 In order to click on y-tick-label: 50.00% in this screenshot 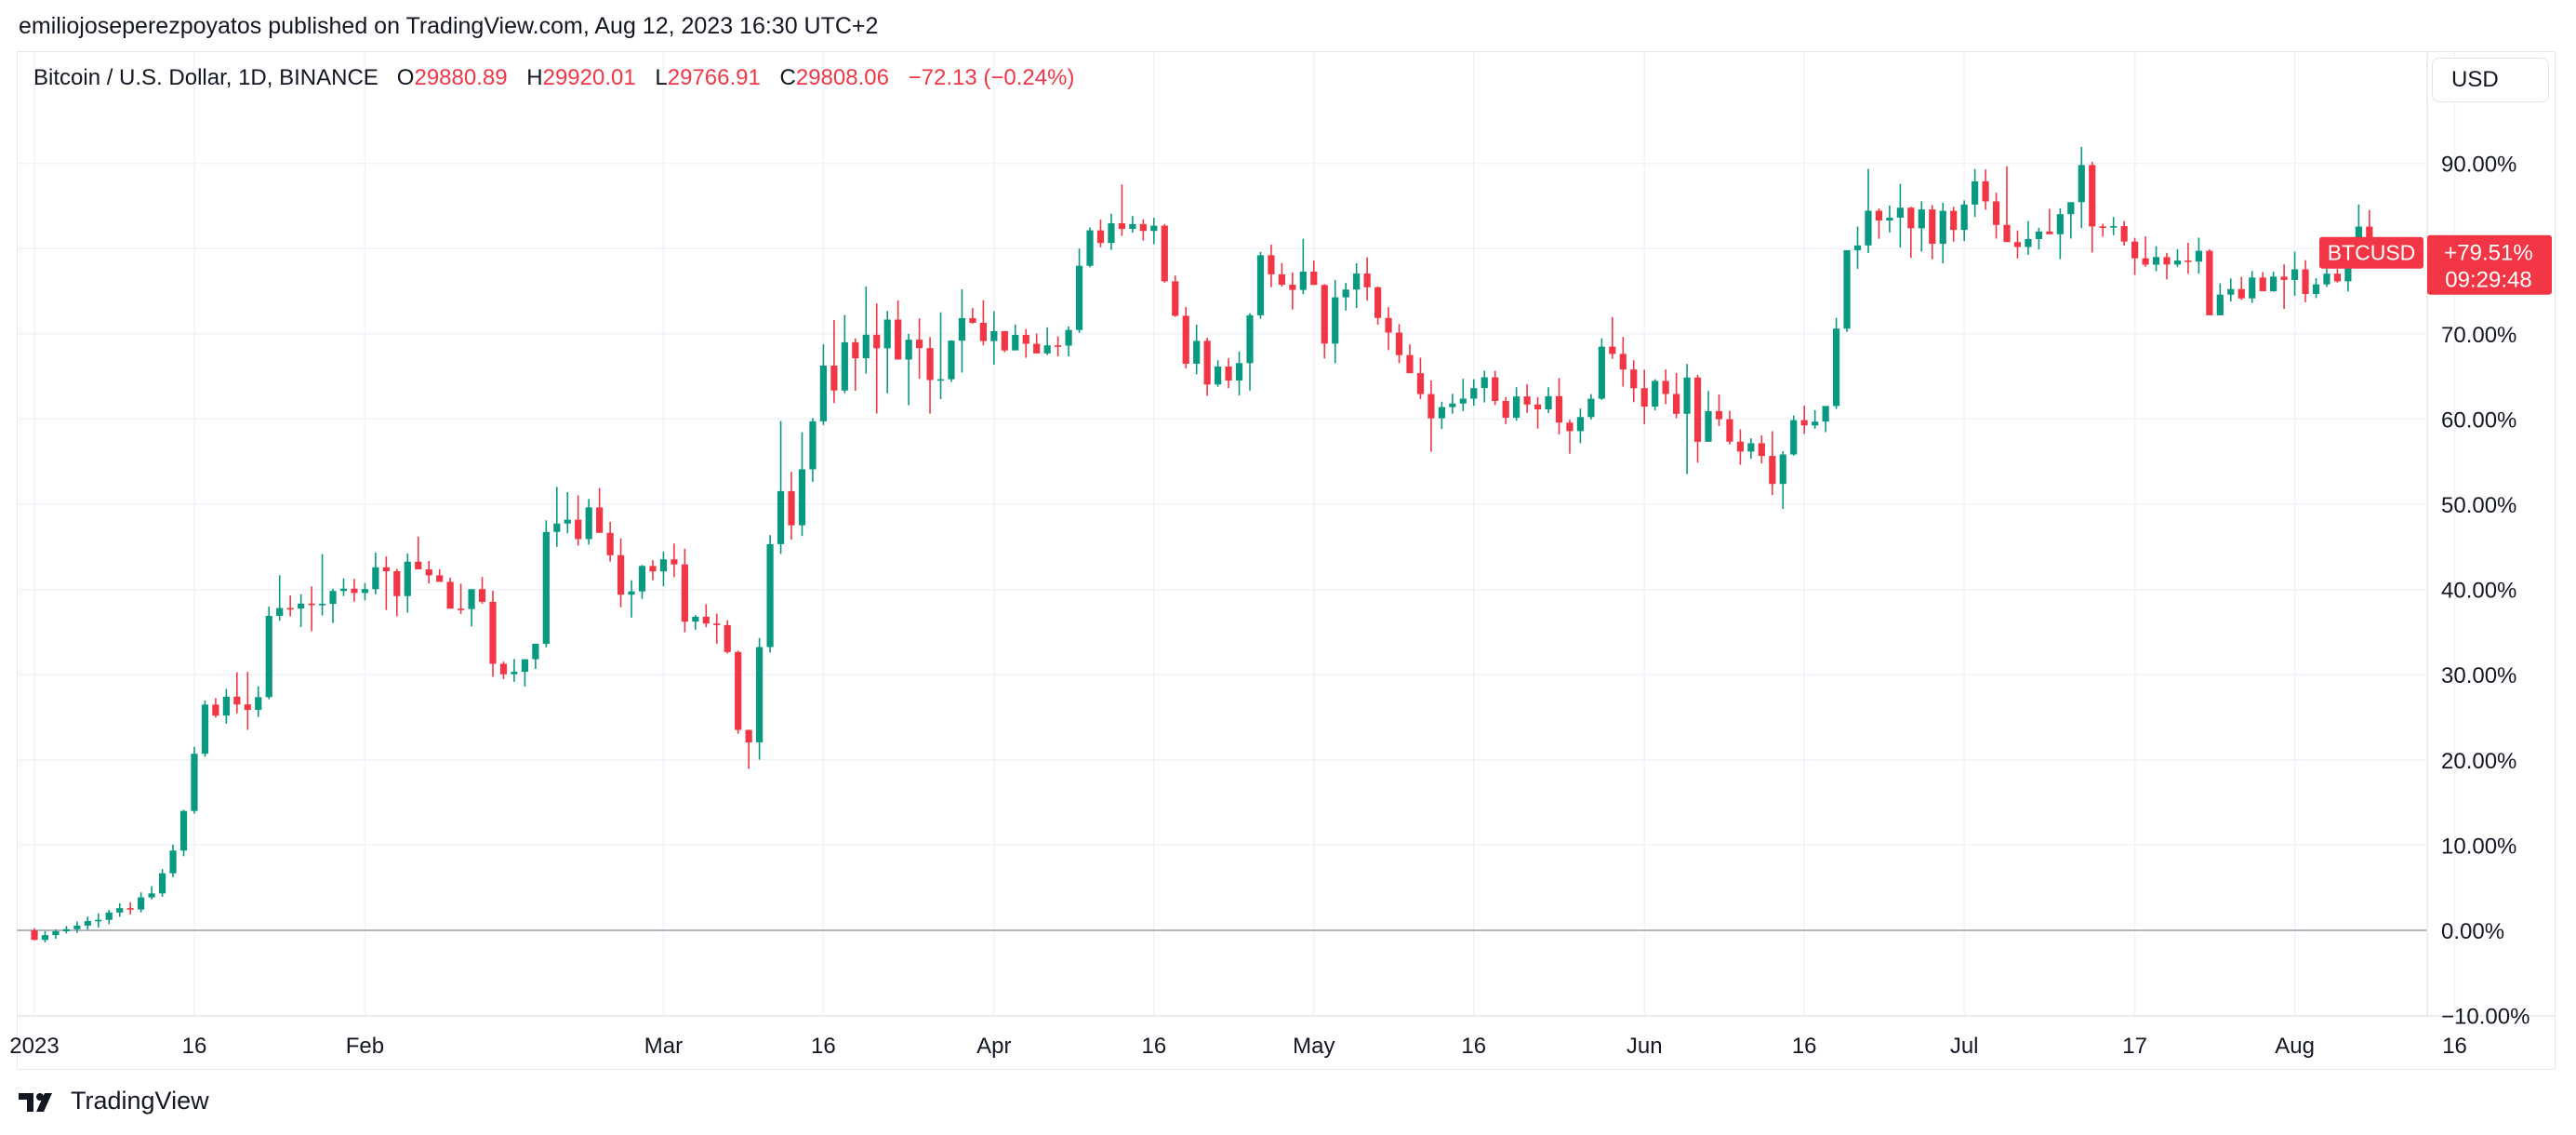, I will do `click(2478, 505)`.